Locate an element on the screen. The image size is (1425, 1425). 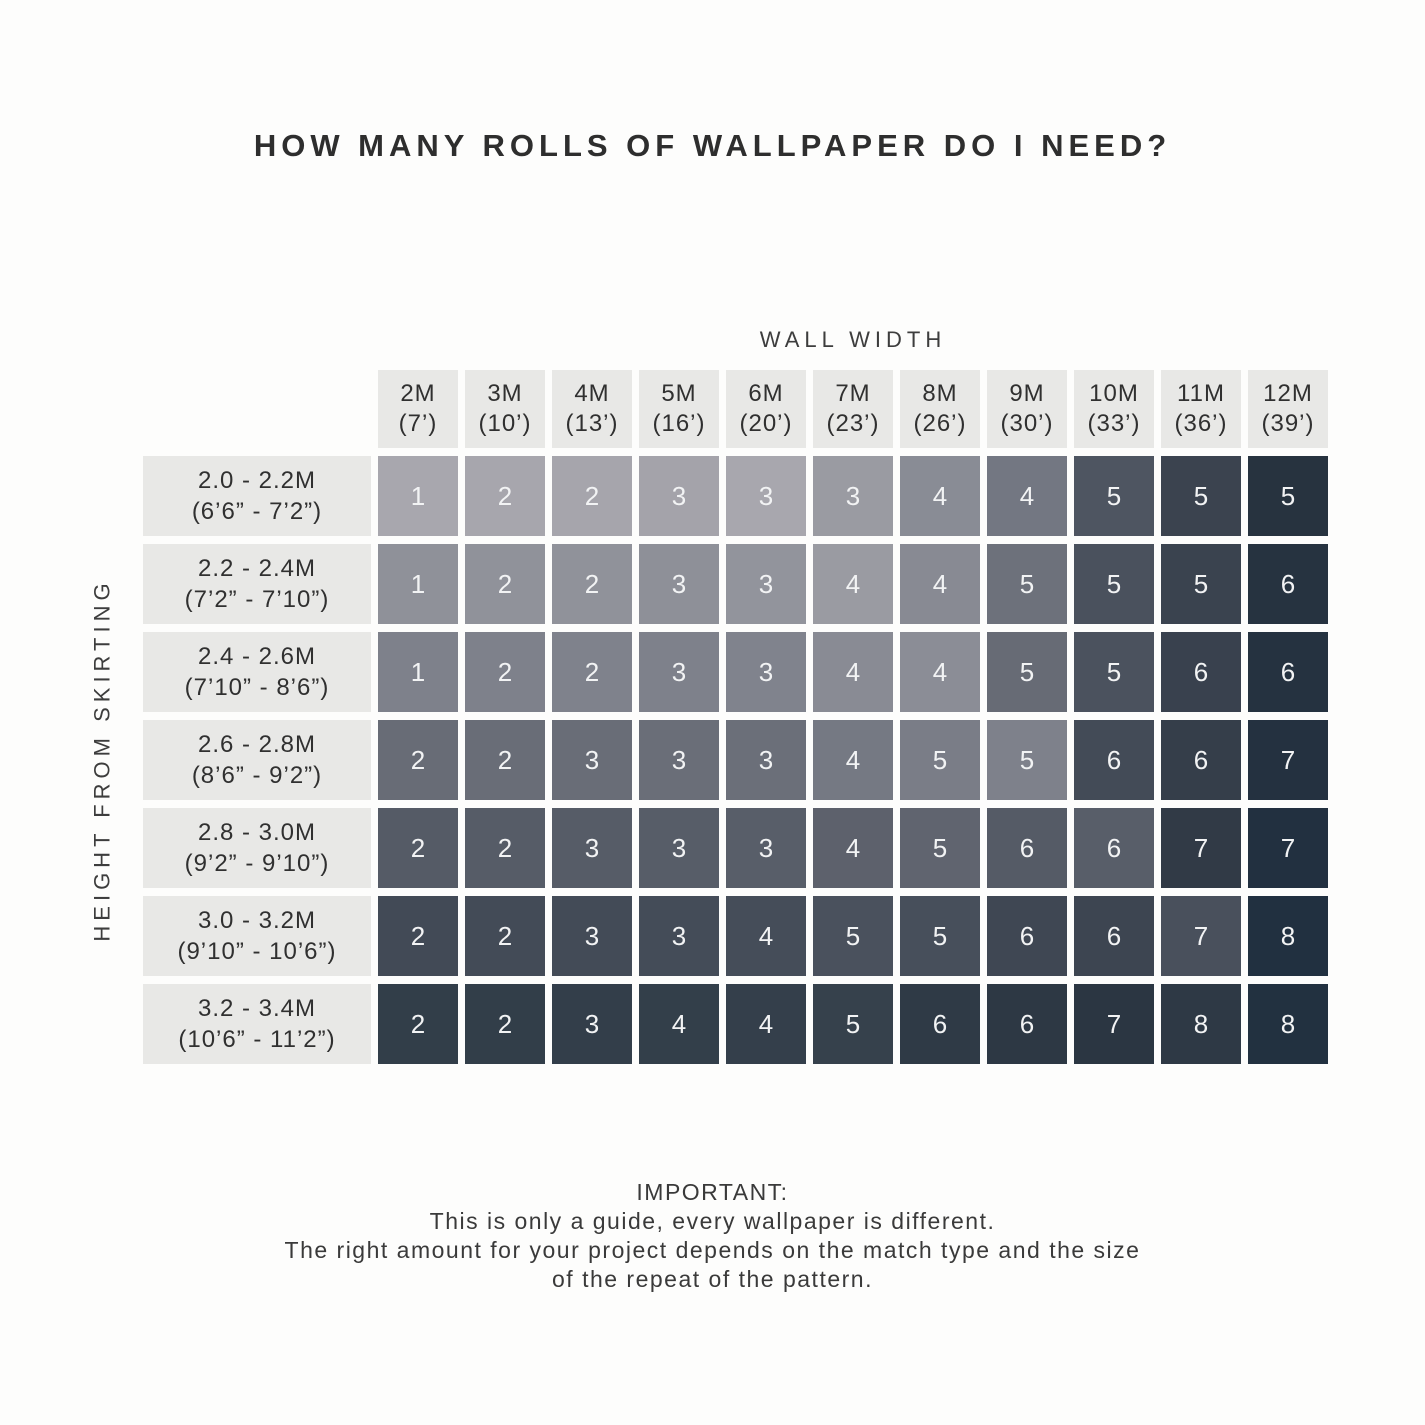
row-header-2: 2.2 - 2.4M (7’2” - 7’10”) is located at coordinates (257, 584).